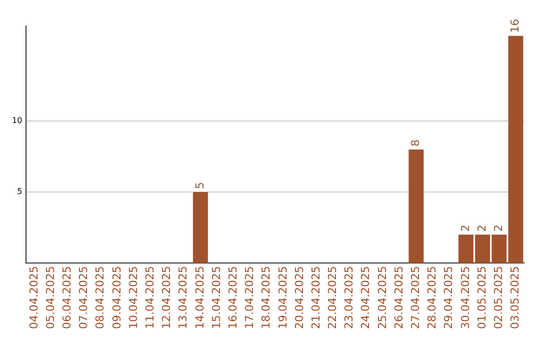 Image resolution: width=540 pixels, height=340 pixels. I want to click on x-tick-label: 10.04.2025, so click(133, 298).